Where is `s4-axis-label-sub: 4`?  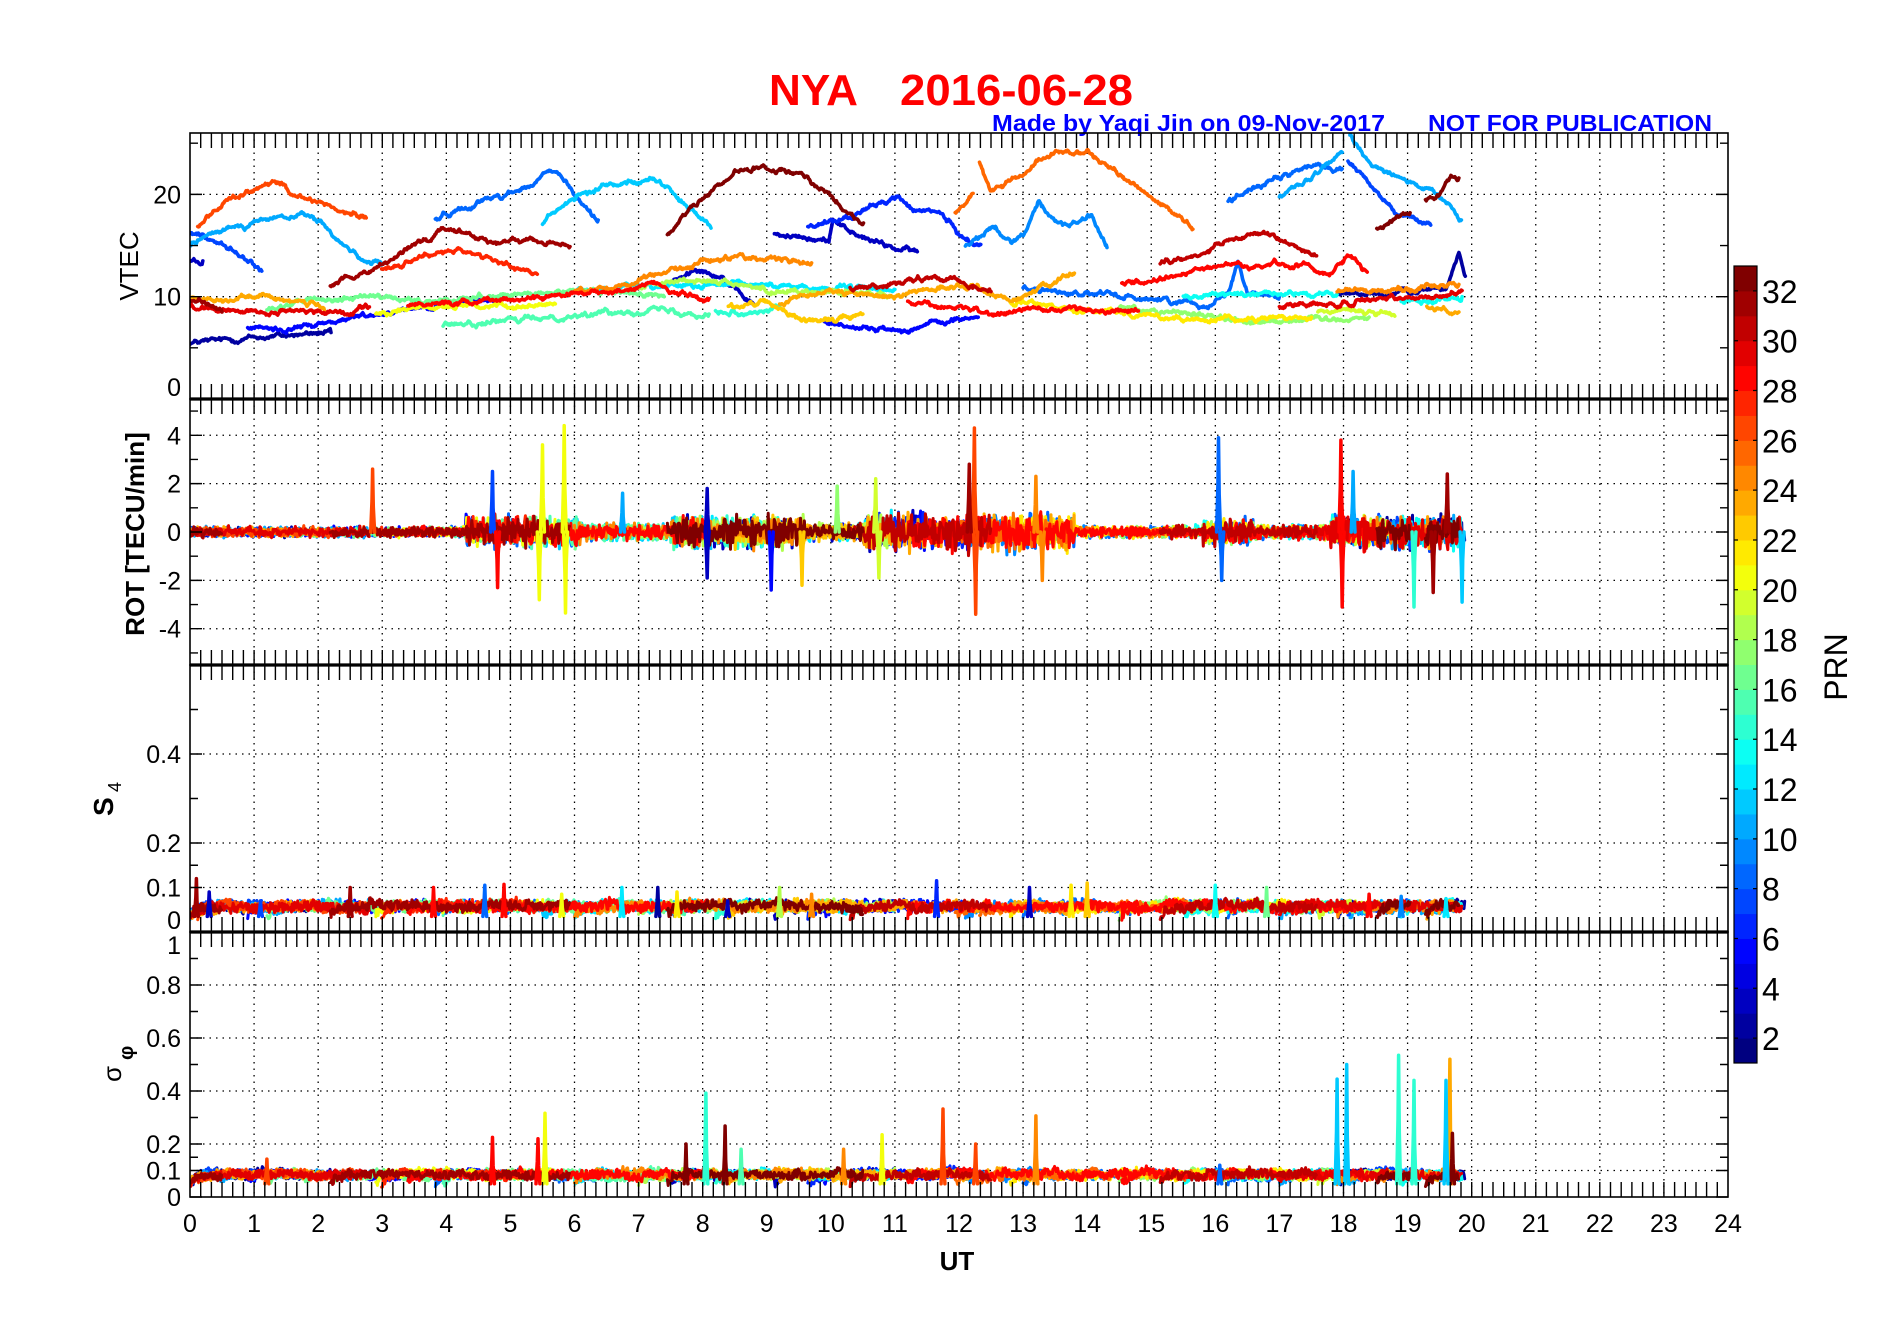 s4-axis-label-sub: 4 is located at coordinates (115, 787).